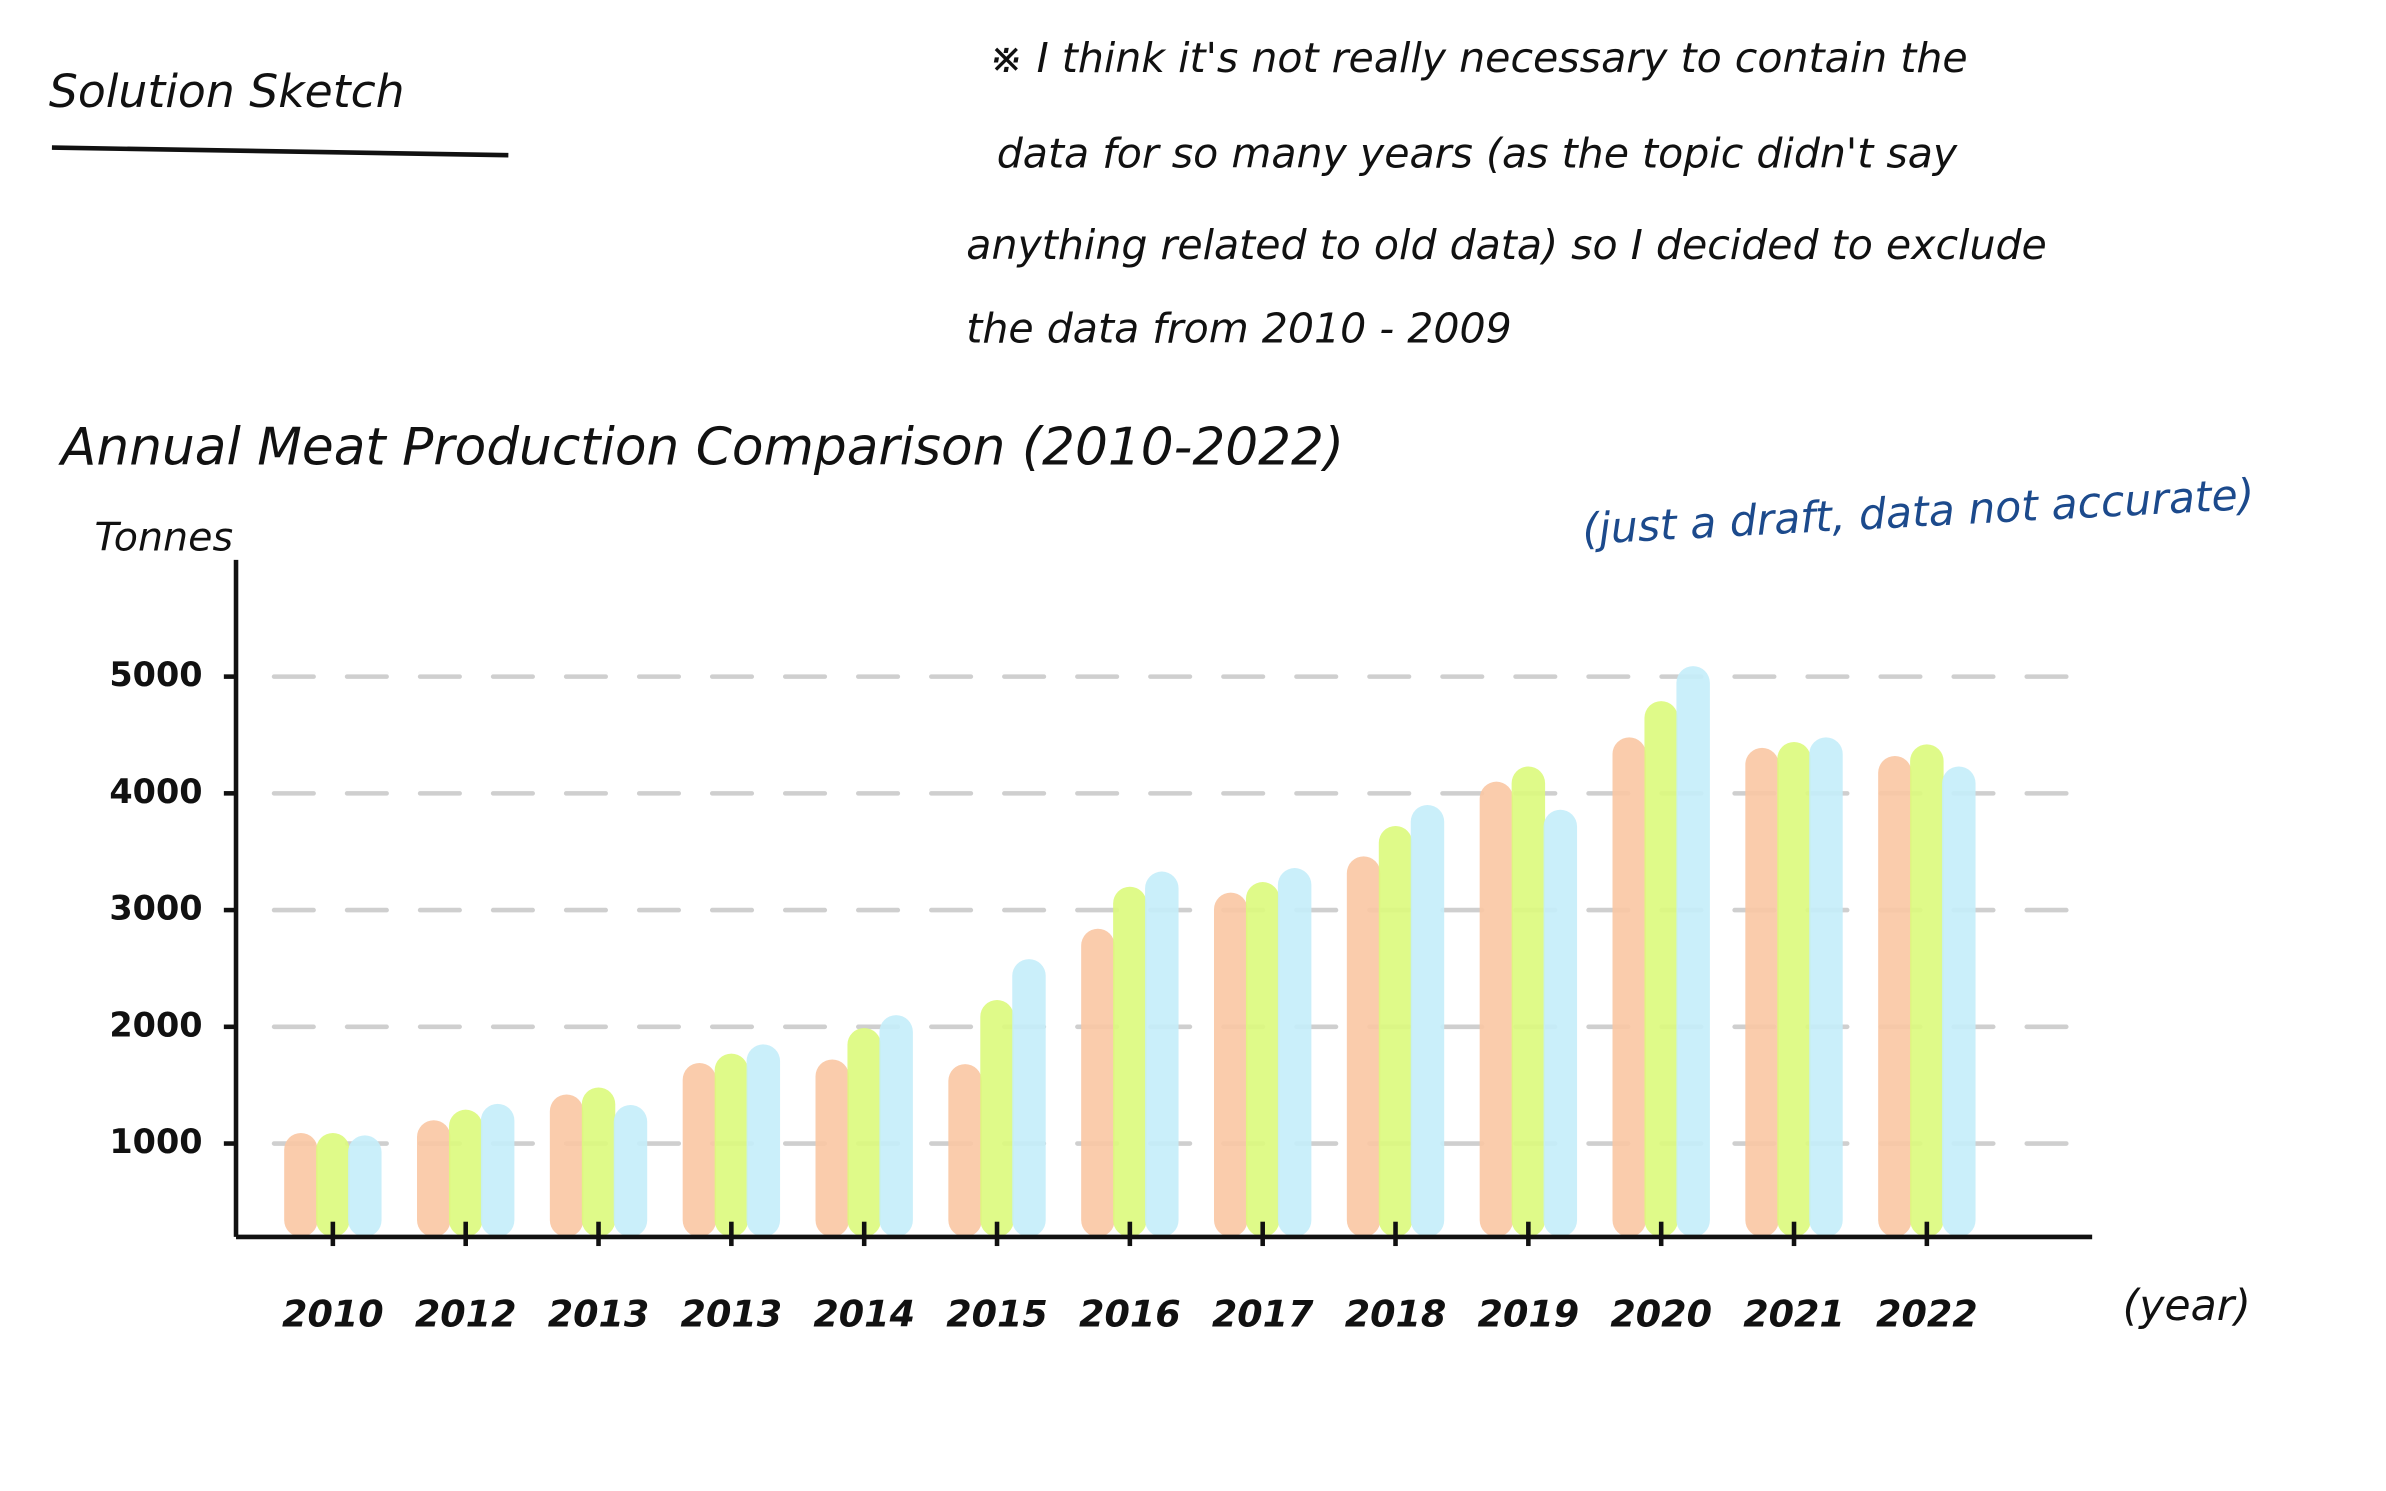 This screenshot has height=1491, width=2386. I want to click on x-tick-label: 2017, so click(1263, 1314).